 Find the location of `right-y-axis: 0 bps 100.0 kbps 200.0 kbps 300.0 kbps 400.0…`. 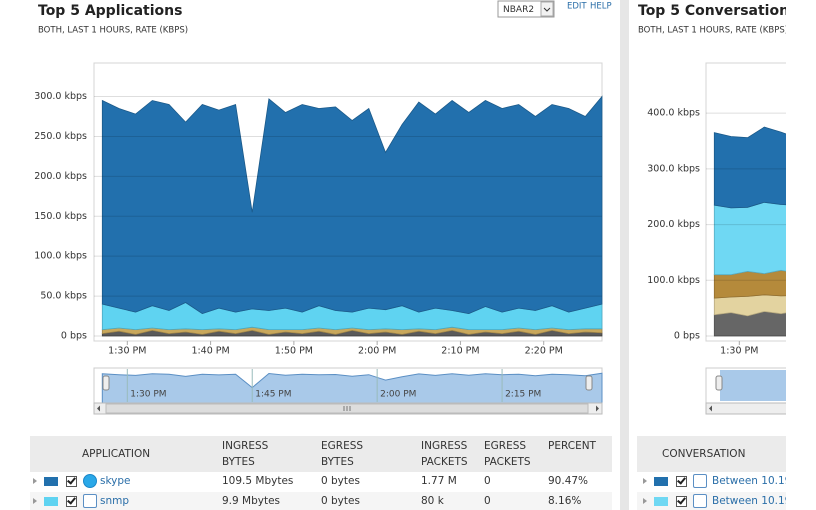

right-y-axis: 0 bps 100.0 kbps 200.0 kbps 300.0 kbps 400.0… is located at coordinates (673, 225).